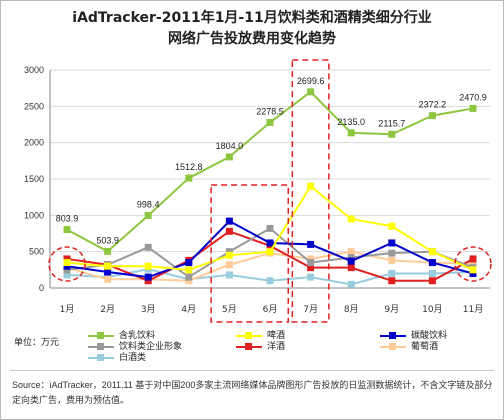 This screenshot has height=420, width=504. Describe the element at coordinates (137, 335) in the screenshot. I see `legend-label: 含乳饮料` at that location.